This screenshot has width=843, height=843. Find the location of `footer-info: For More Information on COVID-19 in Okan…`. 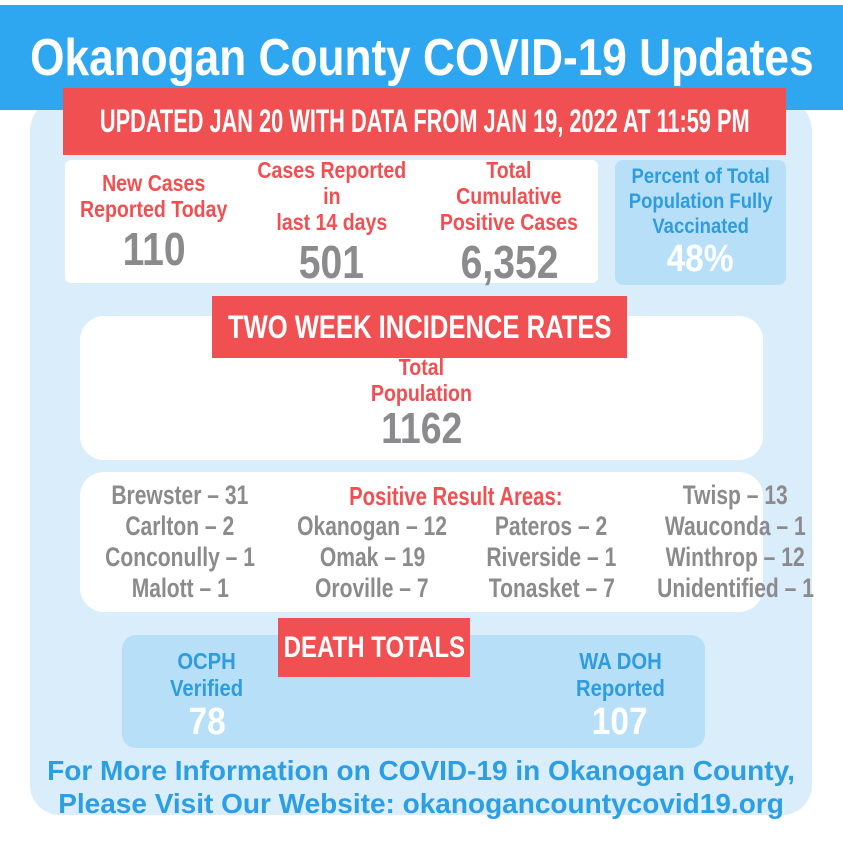

footer-info: For More Information on COVID-19 in Okan… is located at coordinates (421, 787).